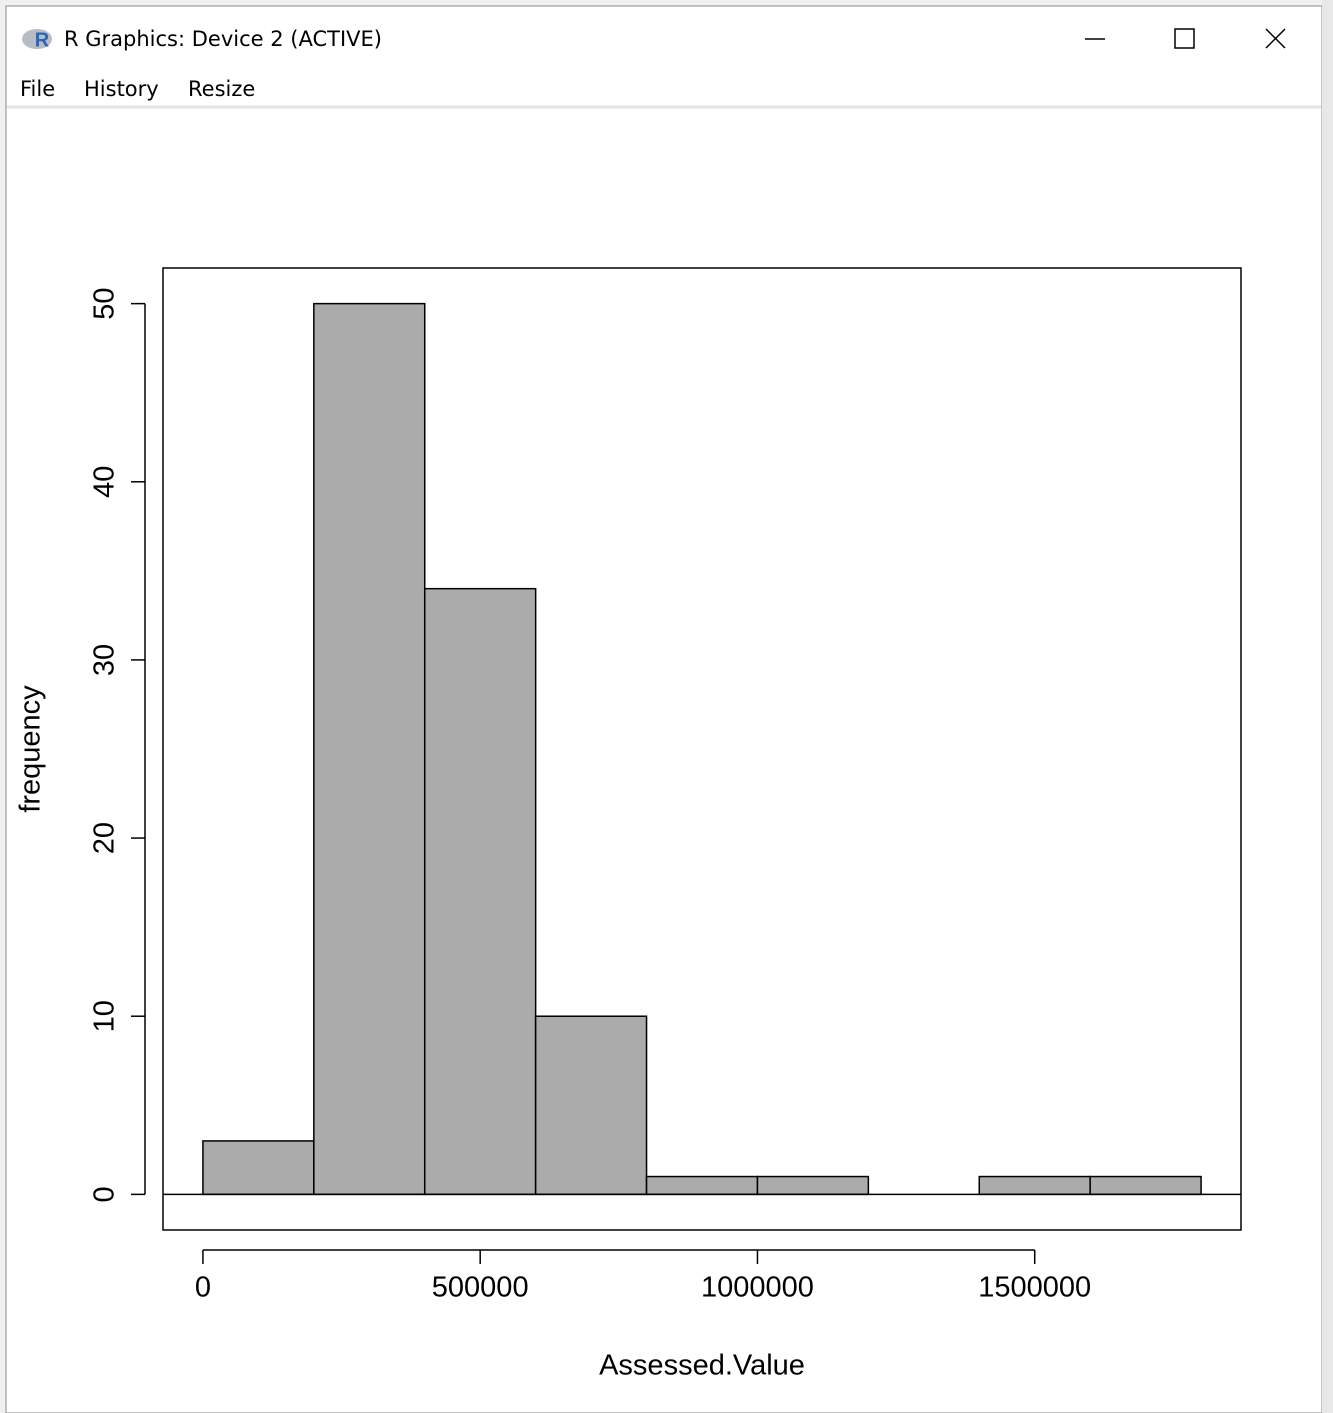 Image resolution: width=1333 pixels, height=1413 pixels. I want to click on x-tick-label: 1000000, so click(757, 1288).